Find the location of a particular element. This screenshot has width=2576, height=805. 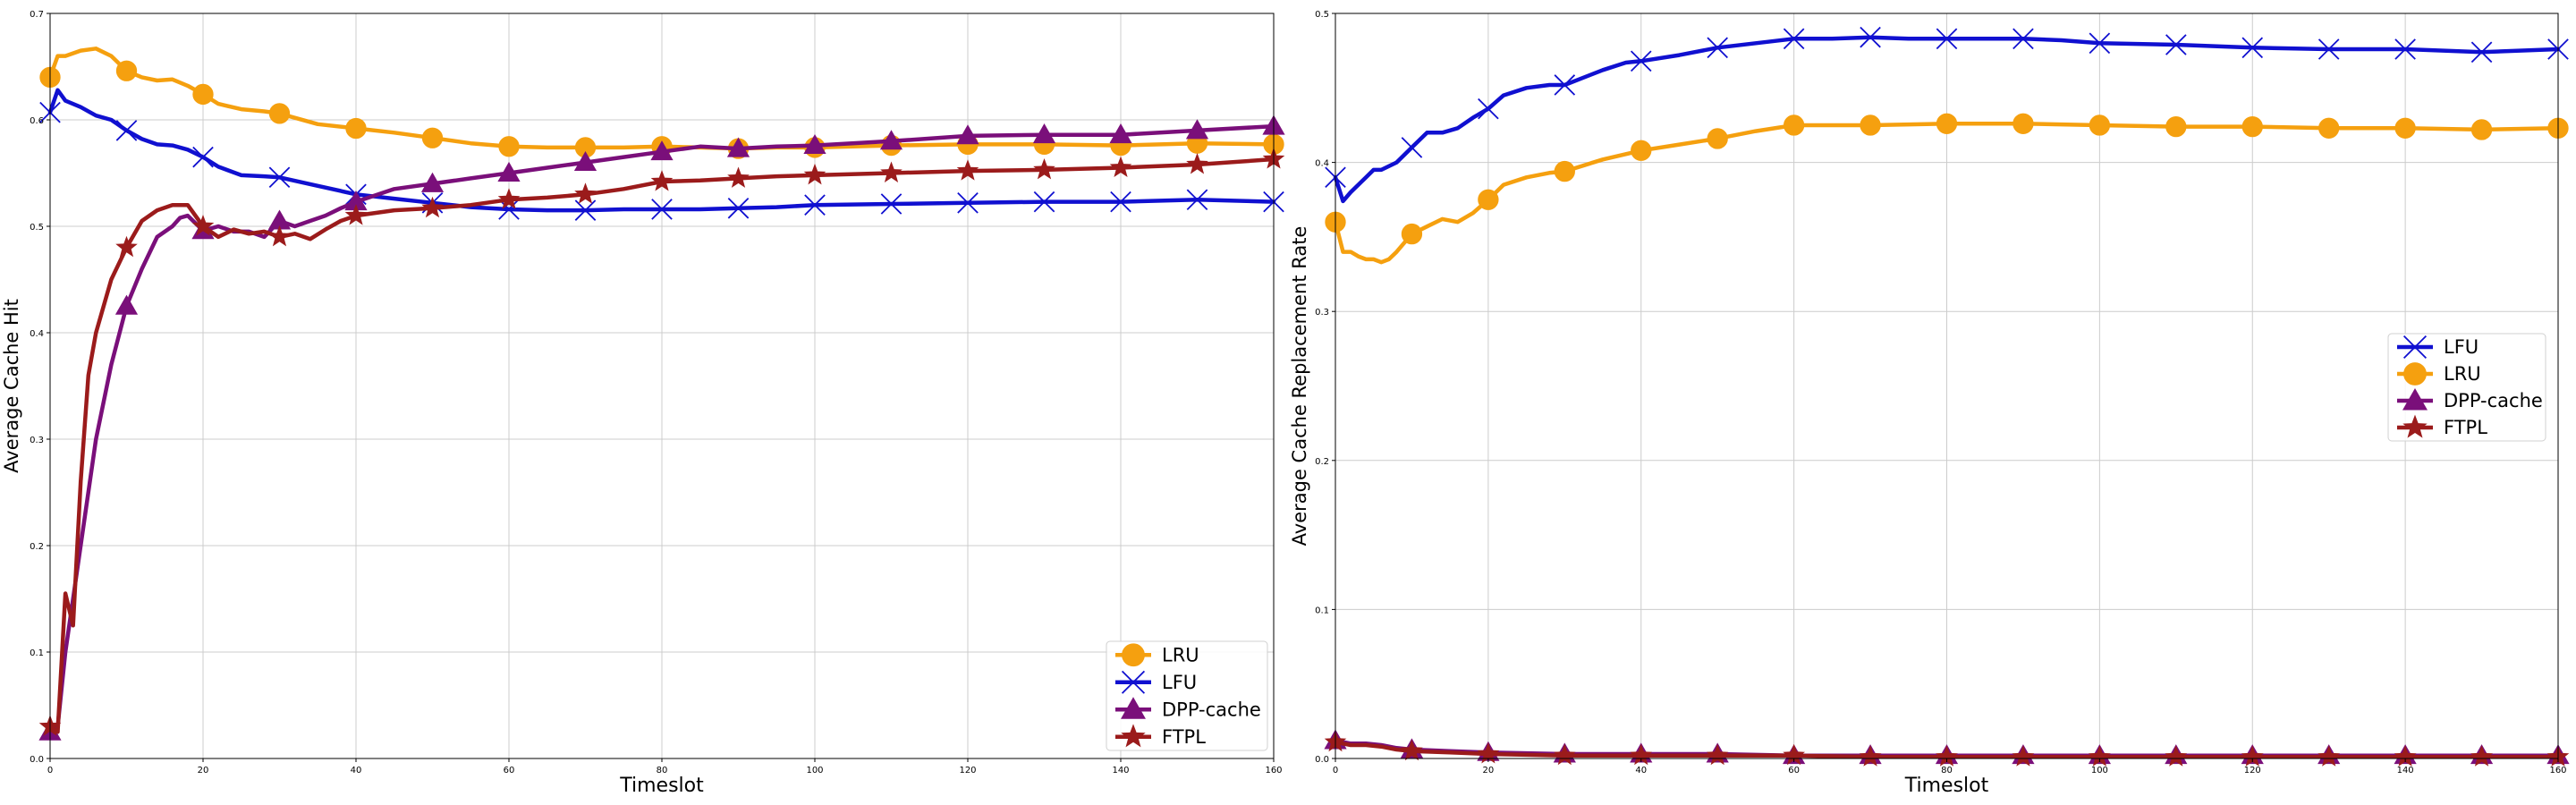

y-axis-title: Average Cache Hit is located at coordinates (11, 386).